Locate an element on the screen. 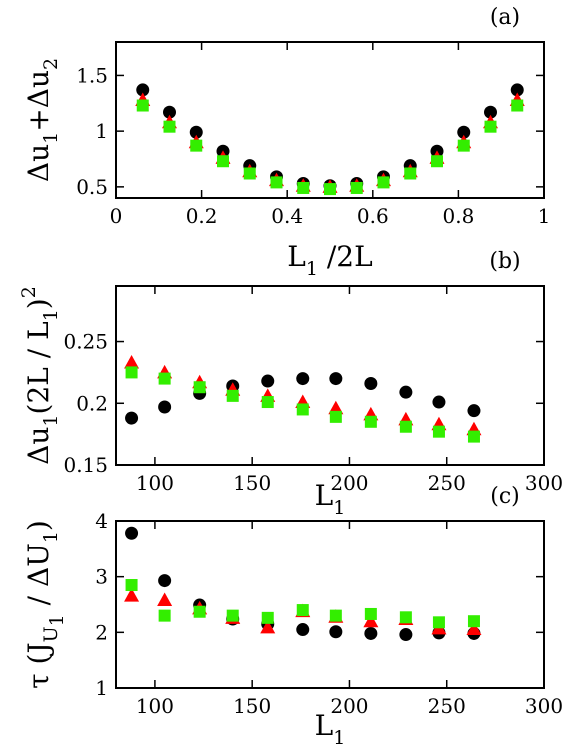 The image size is (581, 752). y-axis-label-part: U is located at coordinates (51, 634).